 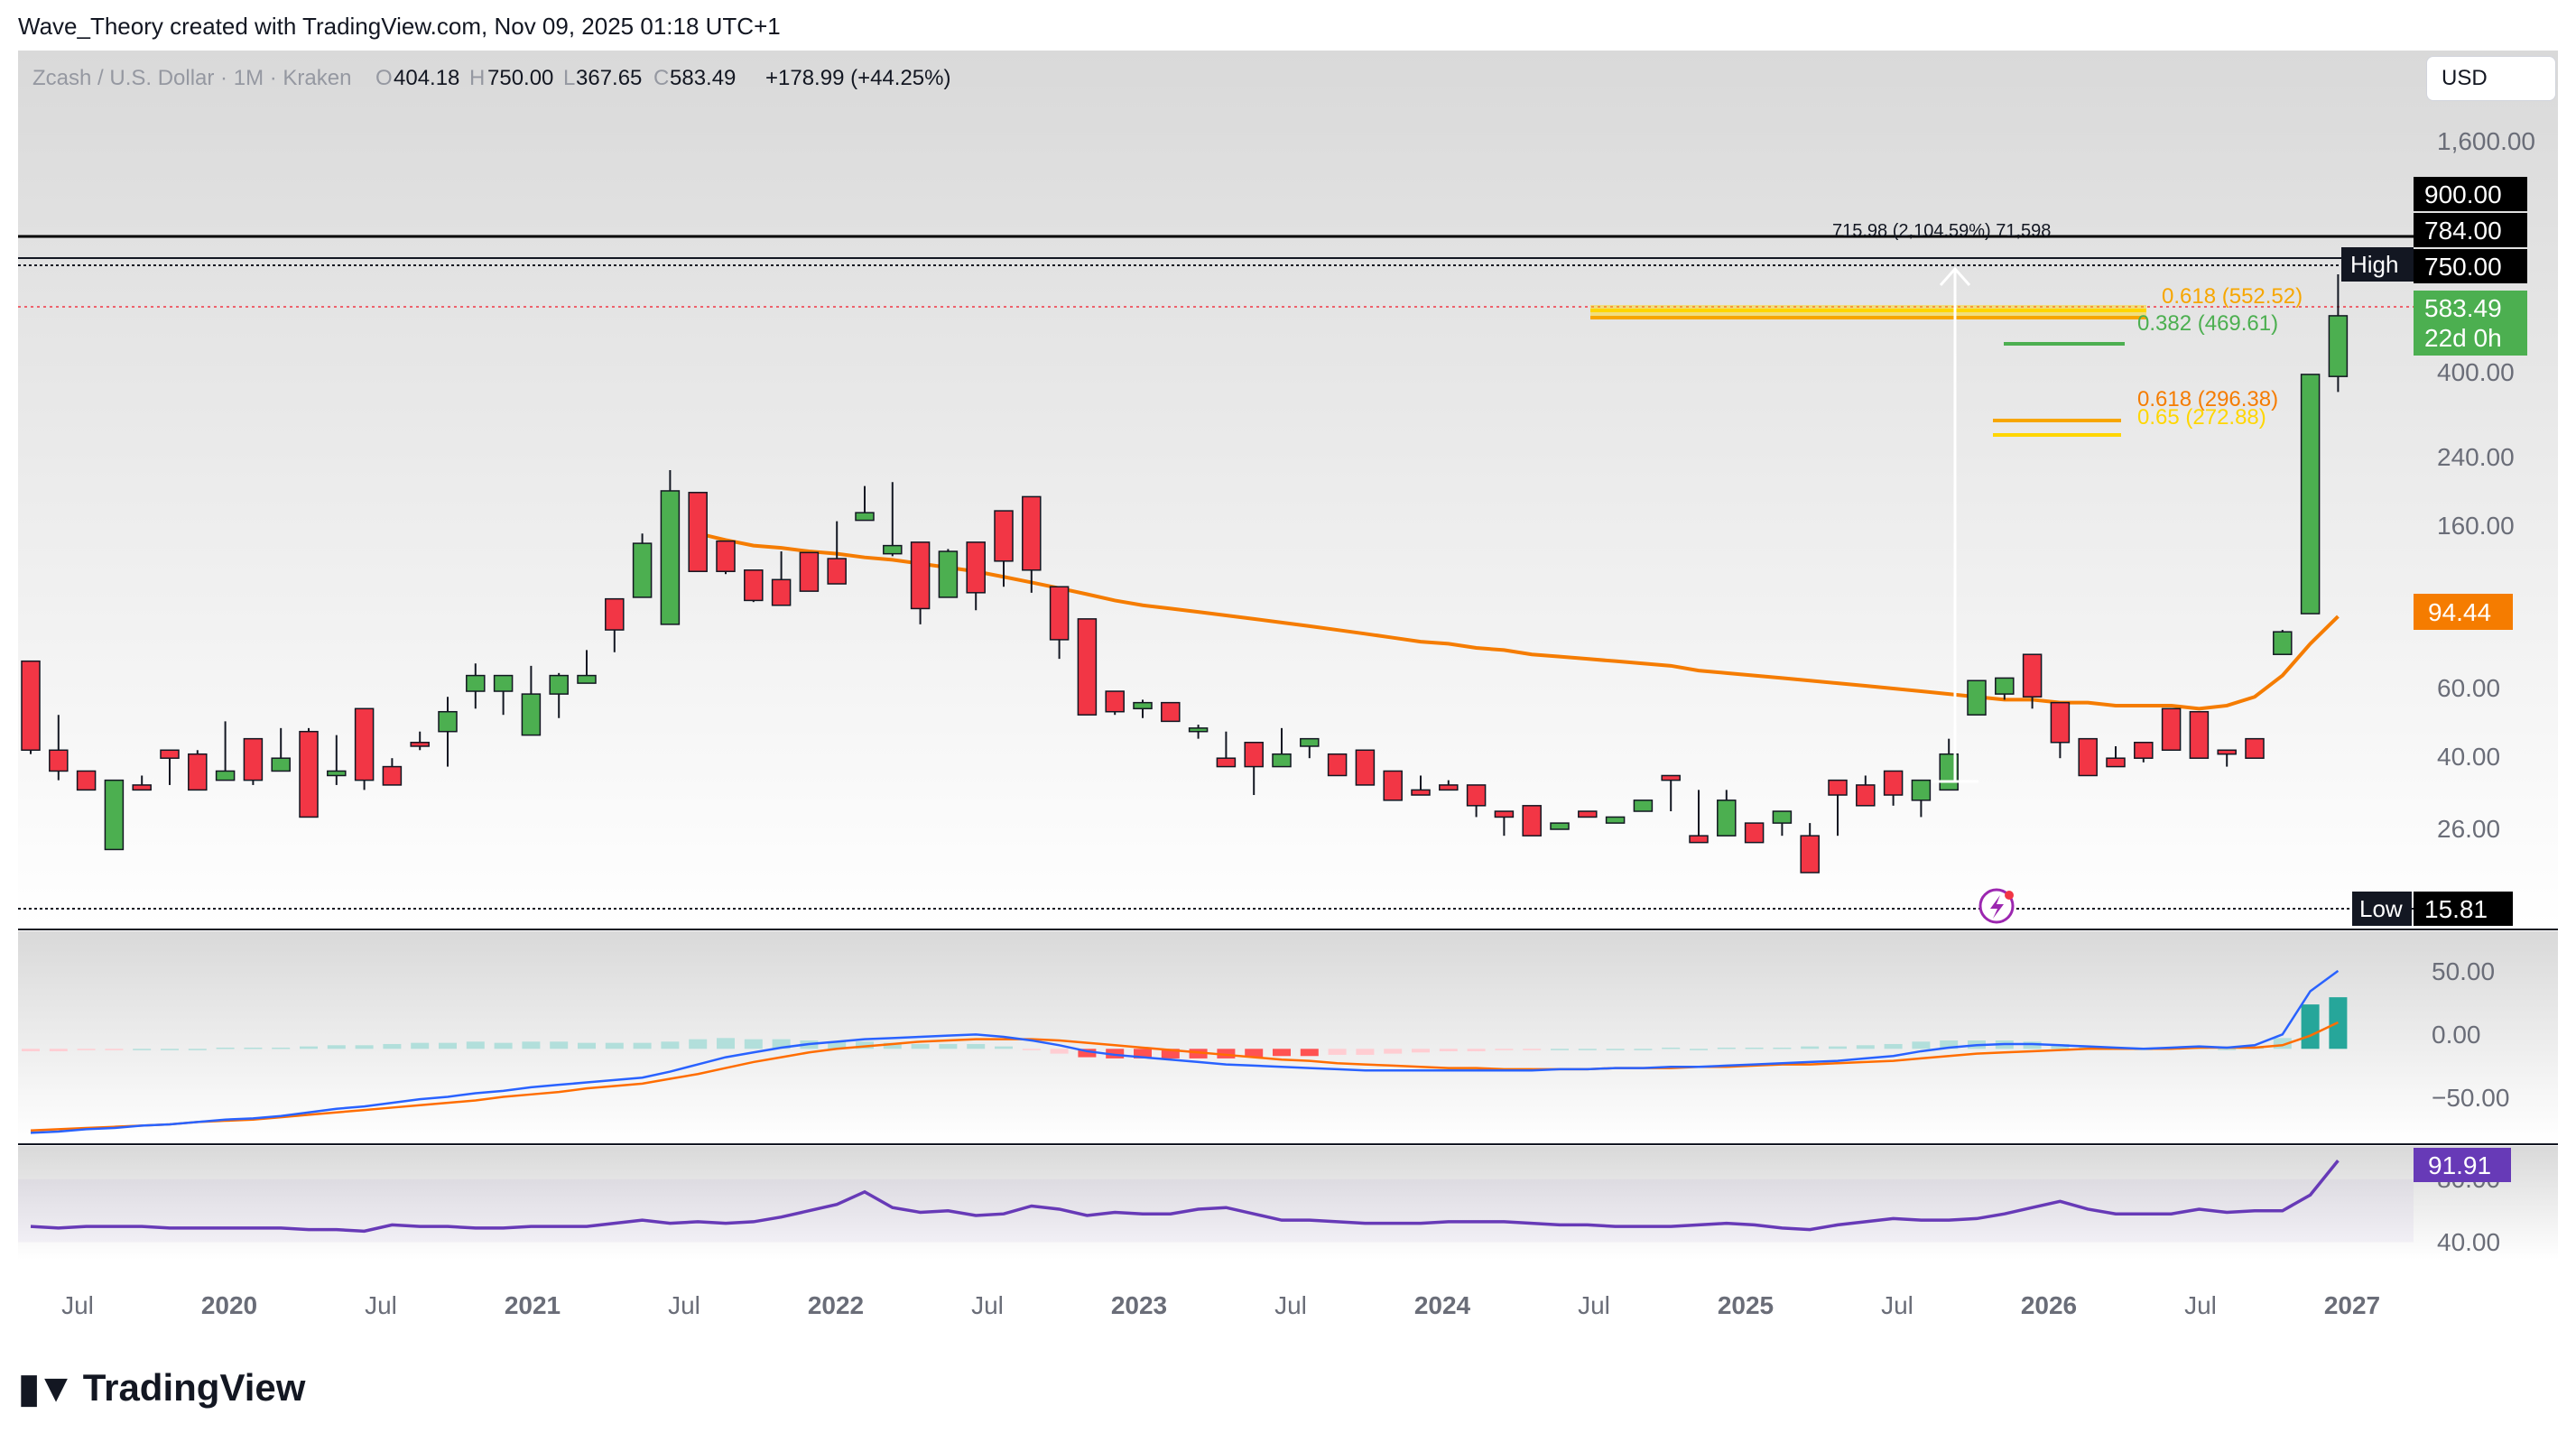 I want to click on high-label-box: High, so click(x=2377, y=264).